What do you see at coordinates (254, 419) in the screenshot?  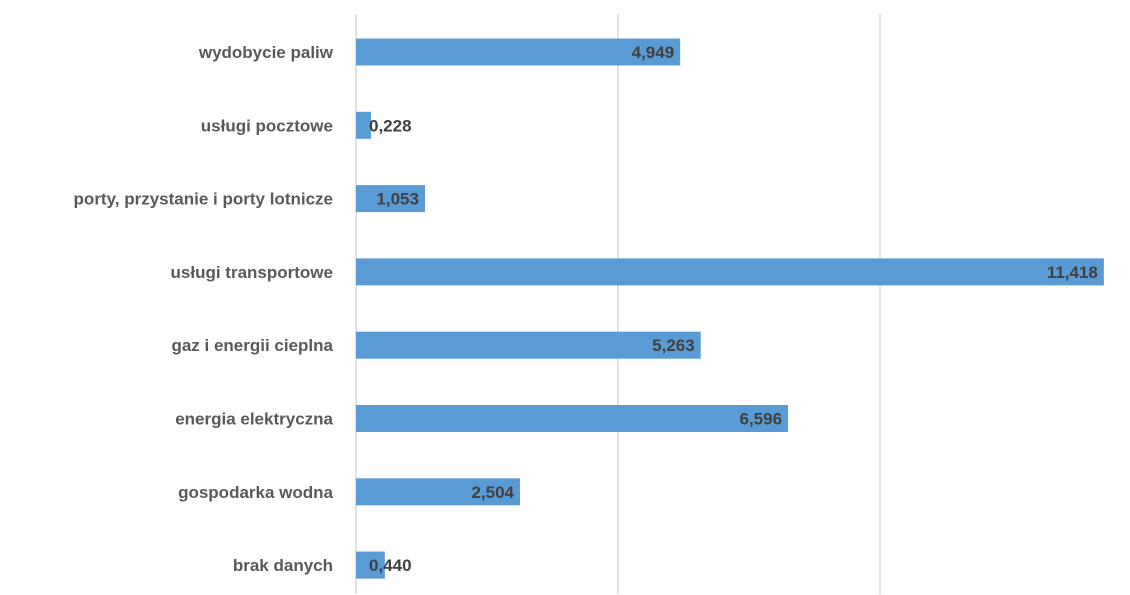 I see `category-label-5: energia elektryczna` at bounding box center [254, 419].